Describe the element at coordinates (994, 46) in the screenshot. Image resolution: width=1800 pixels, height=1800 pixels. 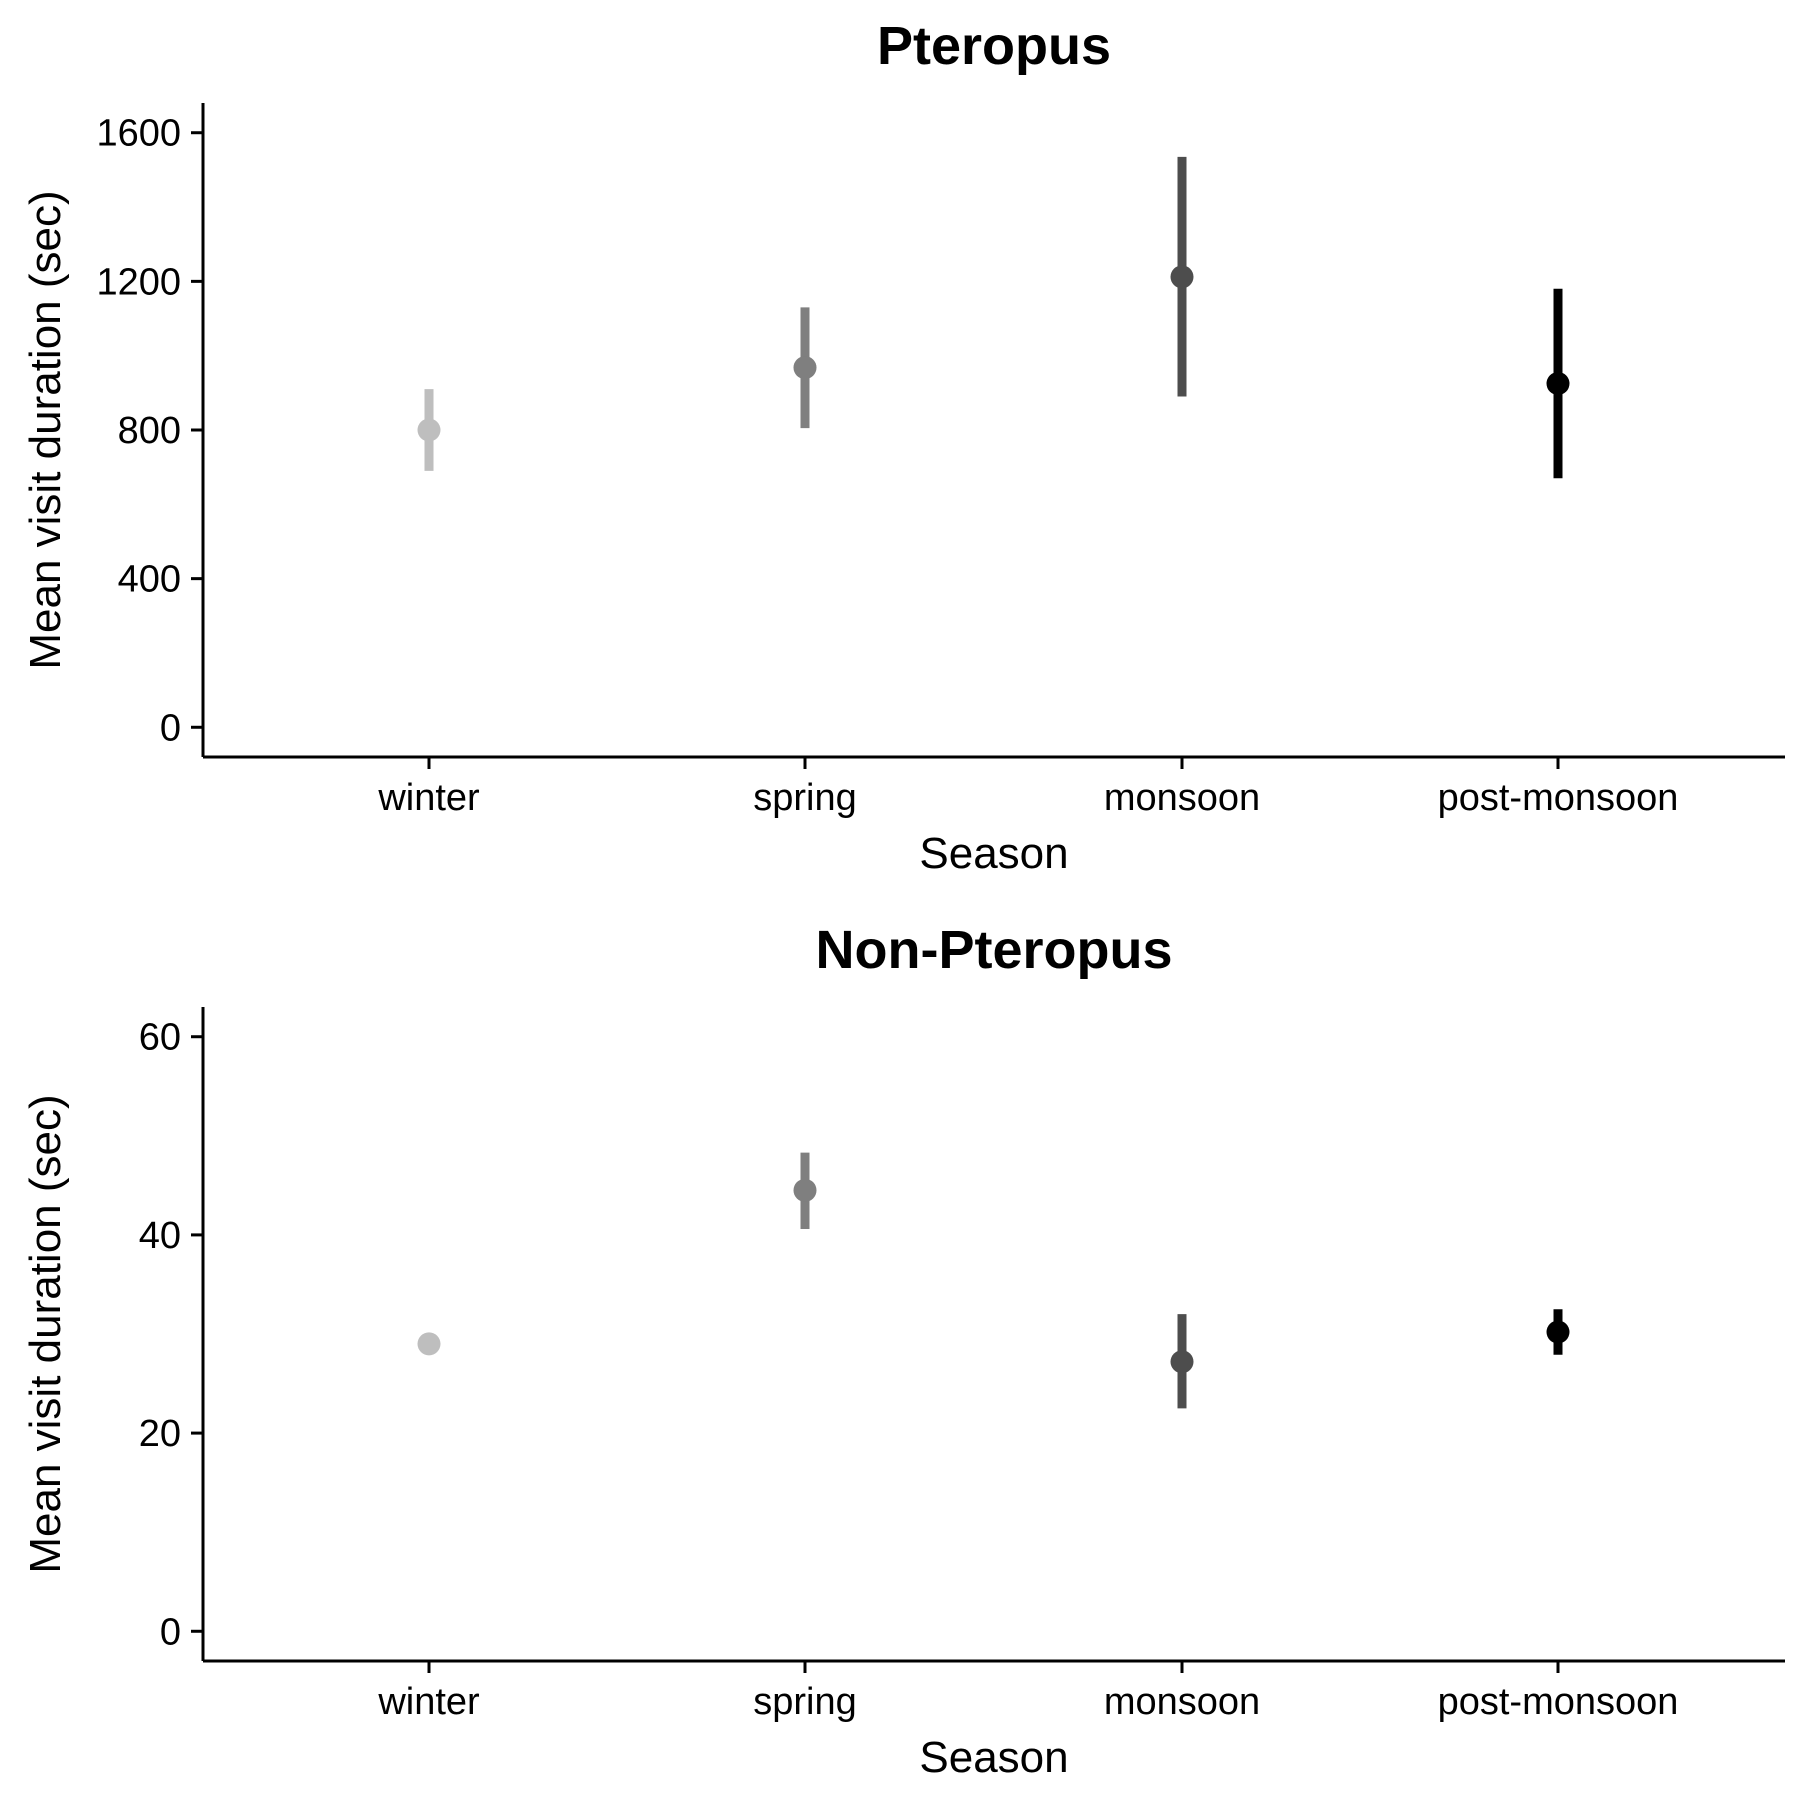
I see `chart-title: Pteropus` at that location.